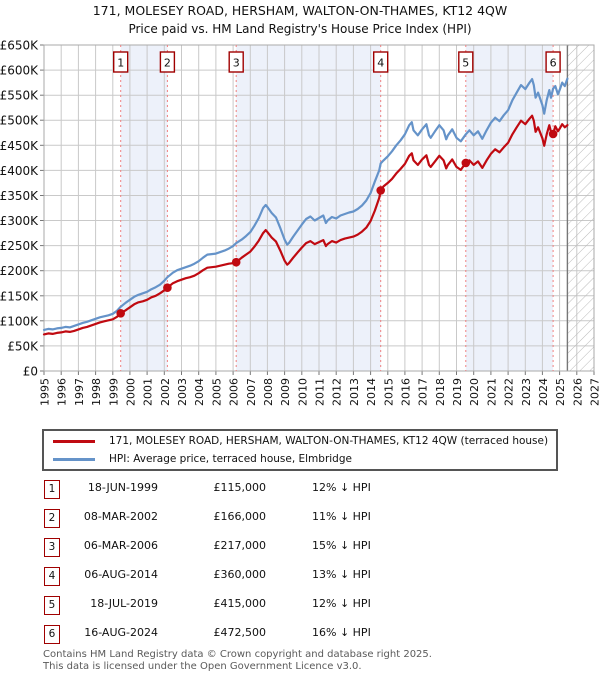 The width and height of the screenshot is (600, 680). I want to click on sale-row-hpi-note: 15% ↓ HPI, so click(341, 545).